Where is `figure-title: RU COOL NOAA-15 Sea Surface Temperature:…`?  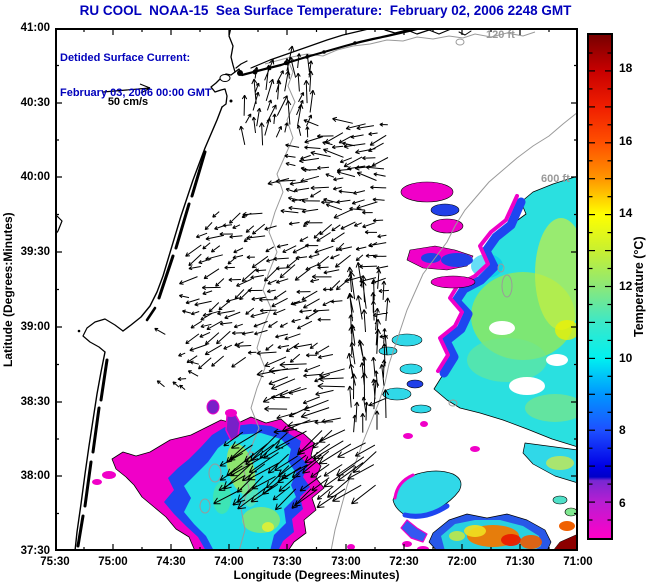 figure-title: RU COOL NOAA-15 Sea Surface Temperature:… is located at coordinates (325, 10).